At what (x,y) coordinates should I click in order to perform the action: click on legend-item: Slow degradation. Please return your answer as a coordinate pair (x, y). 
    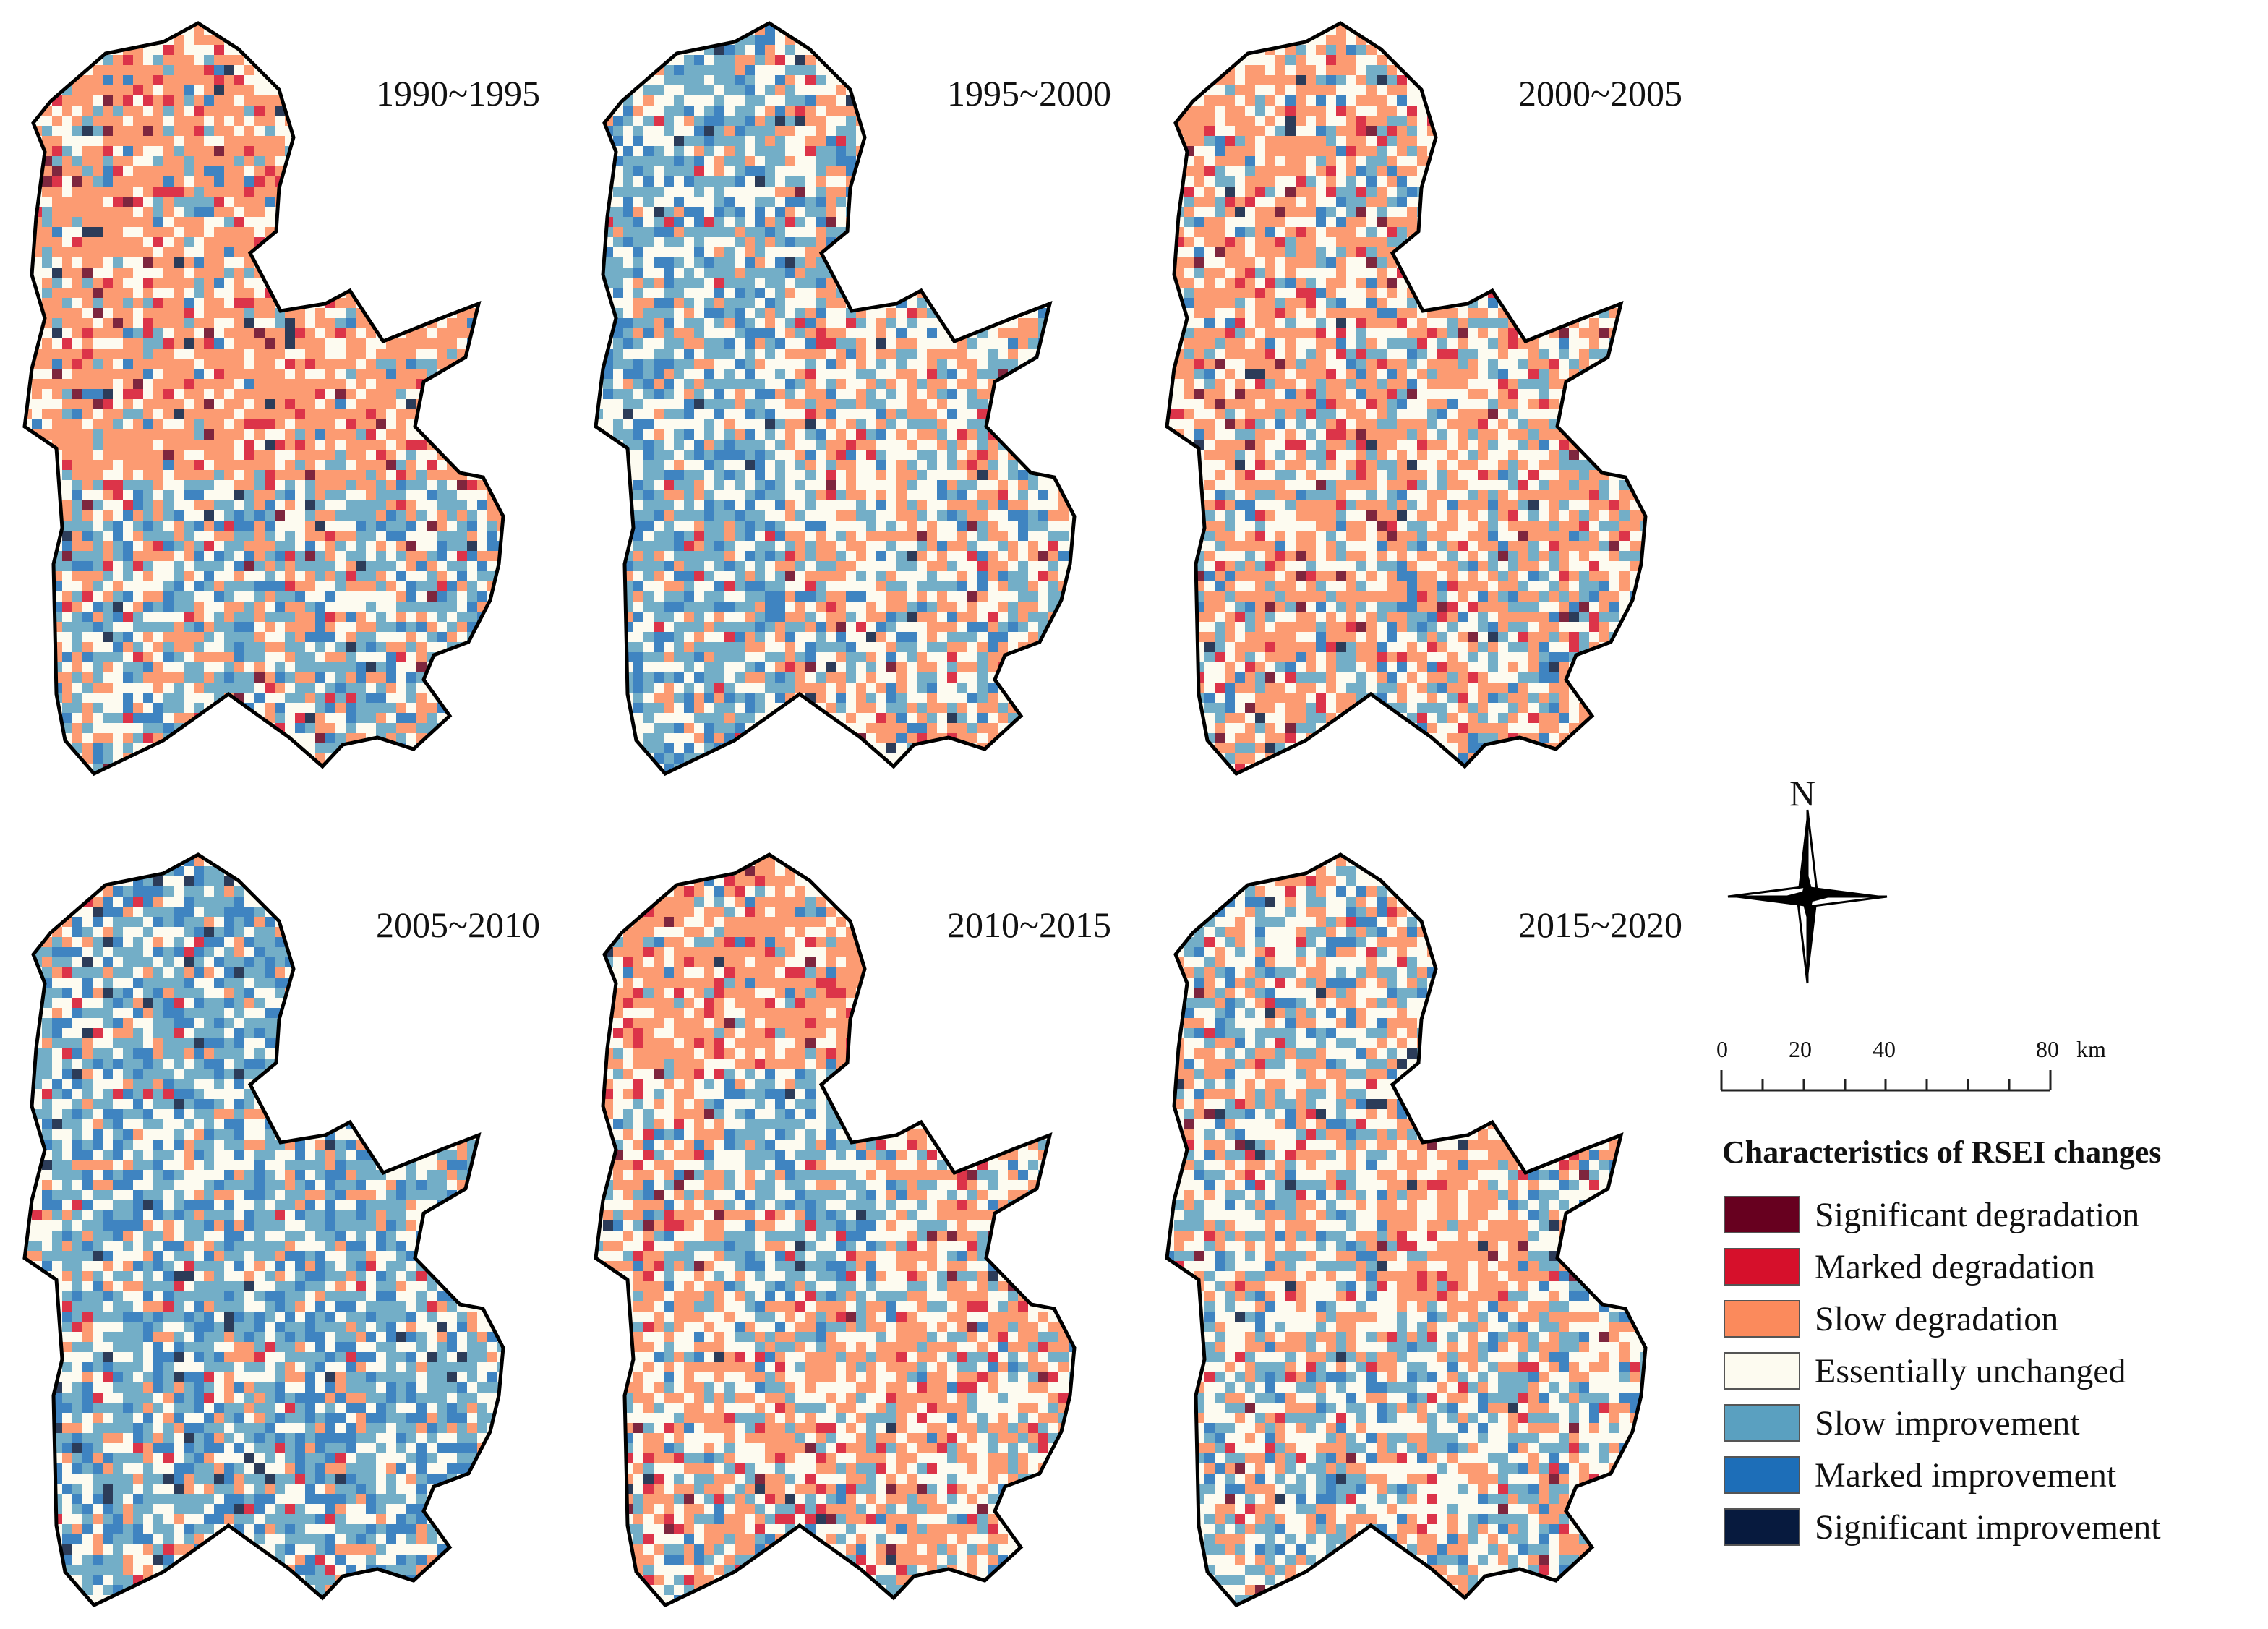
    Looking at the image, I should click on (1891, 1319).